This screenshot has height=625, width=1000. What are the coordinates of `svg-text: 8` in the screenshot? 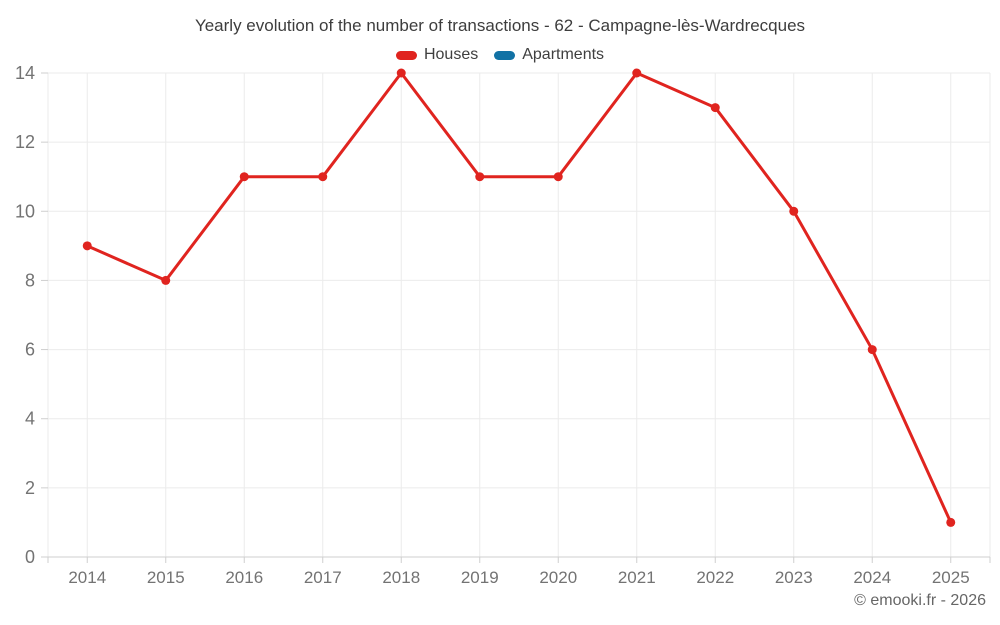 It's located at (30, 280).